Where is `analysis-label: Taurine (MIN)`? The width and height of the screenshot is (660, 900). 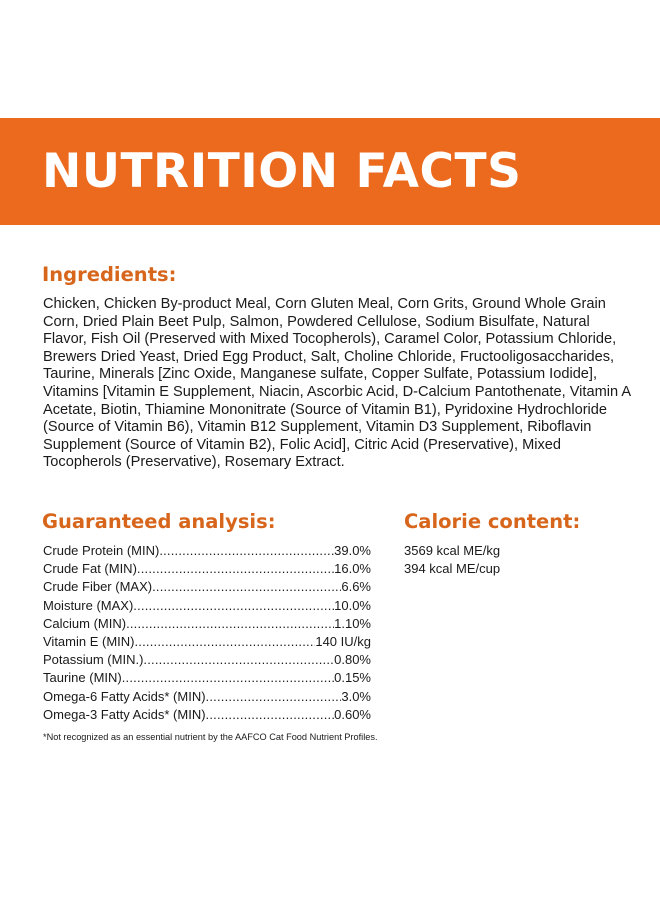
analysis-label: Taurine (MIN) is located at coordinates (82, 678).